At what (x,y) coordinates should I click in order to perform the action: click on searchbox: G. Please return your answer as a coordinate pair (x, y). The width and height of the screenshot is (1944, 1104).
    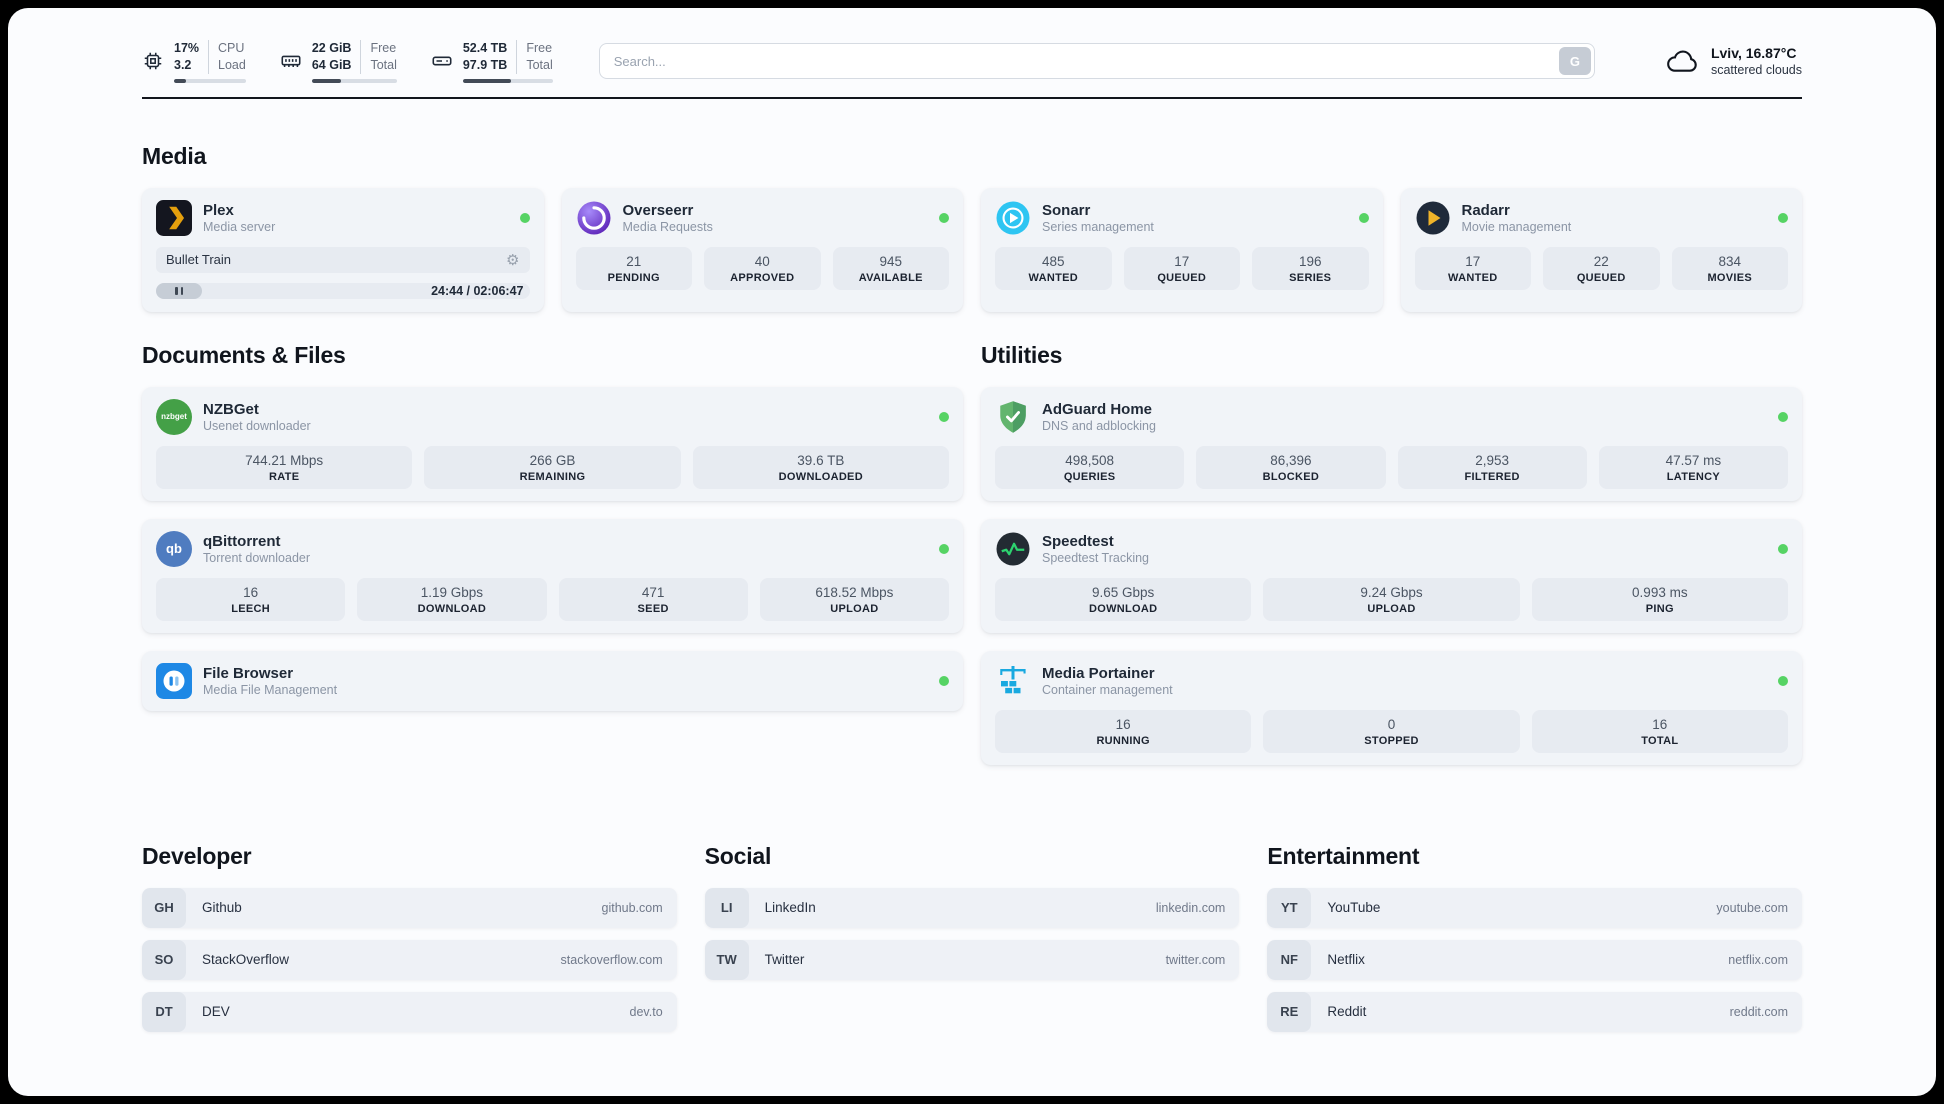
    Looking at the image, I should click on (1096, 61).